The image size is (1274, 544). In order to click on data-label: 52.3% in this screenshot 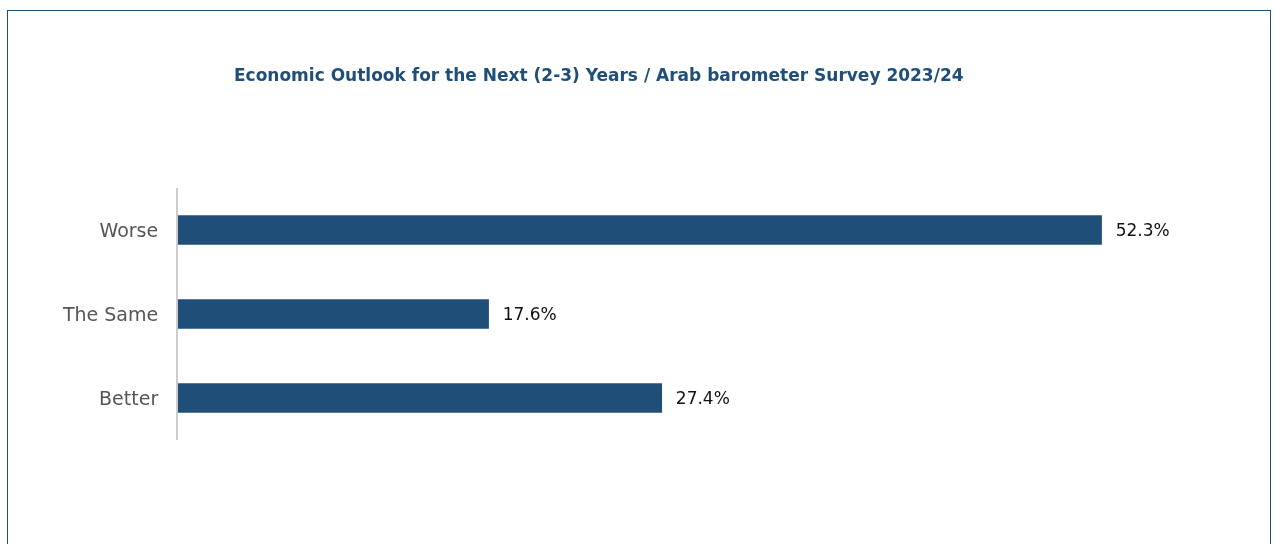, I will do `click(1137, 230)`.